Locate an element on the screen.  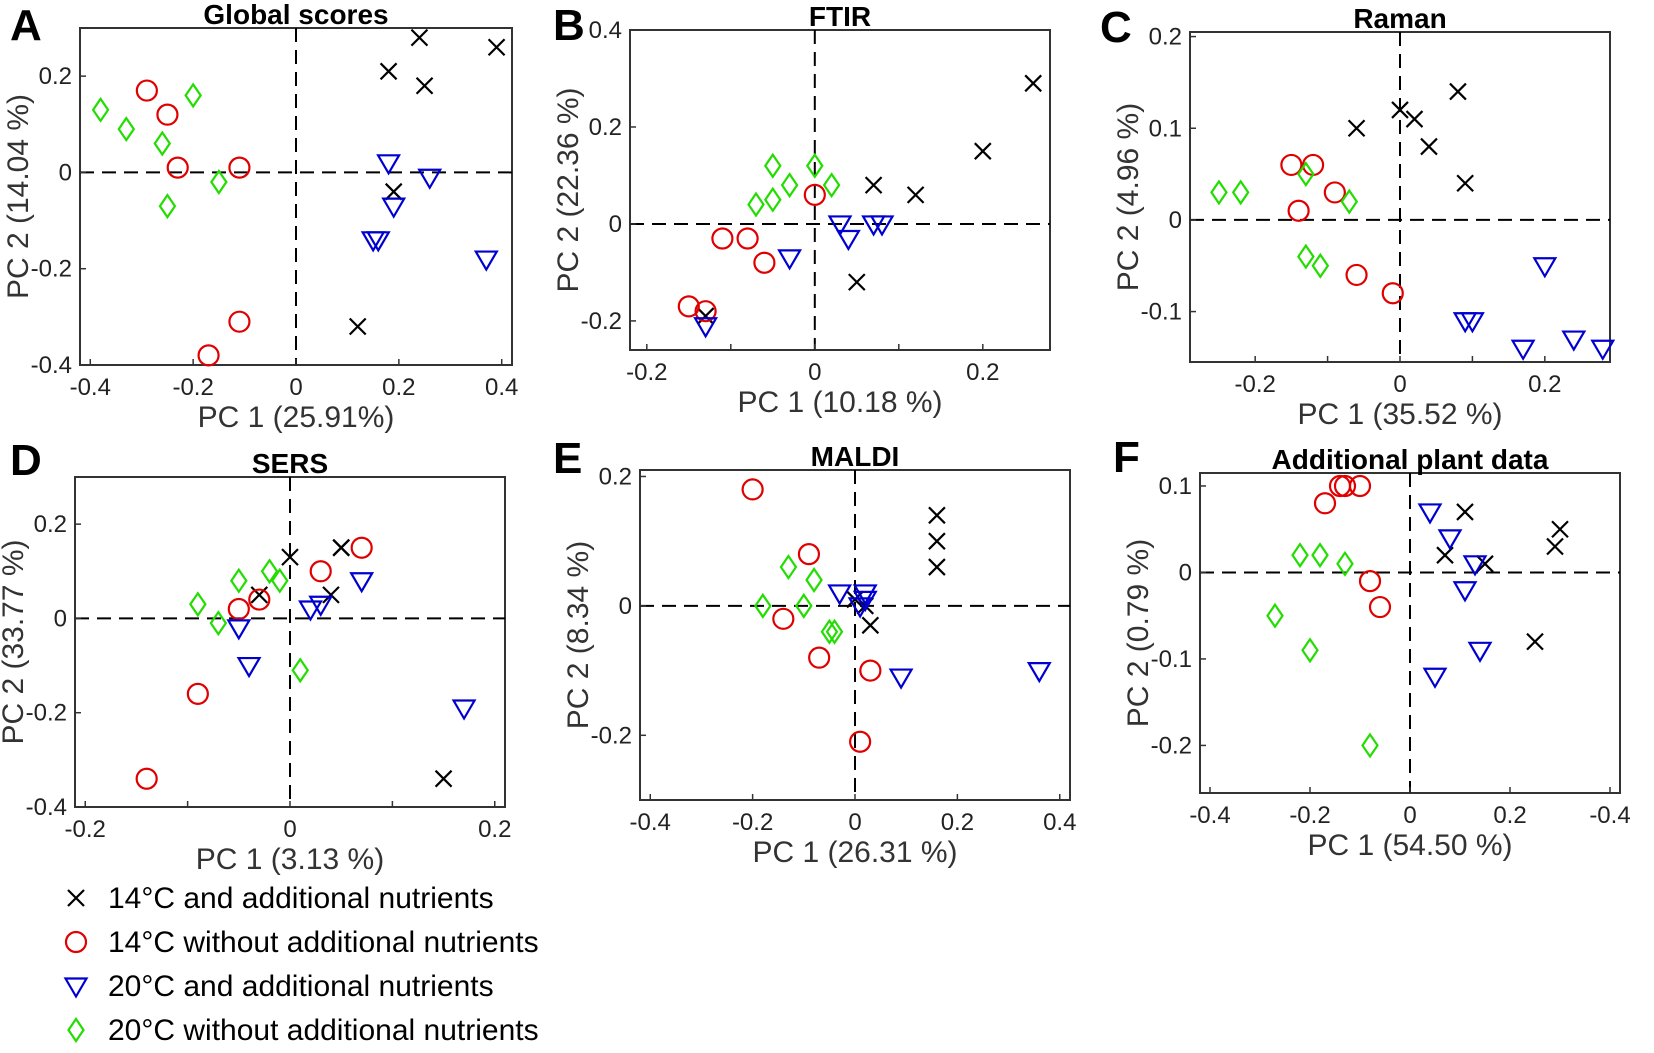
panel-letter: E is located at coordinates (567, 458).